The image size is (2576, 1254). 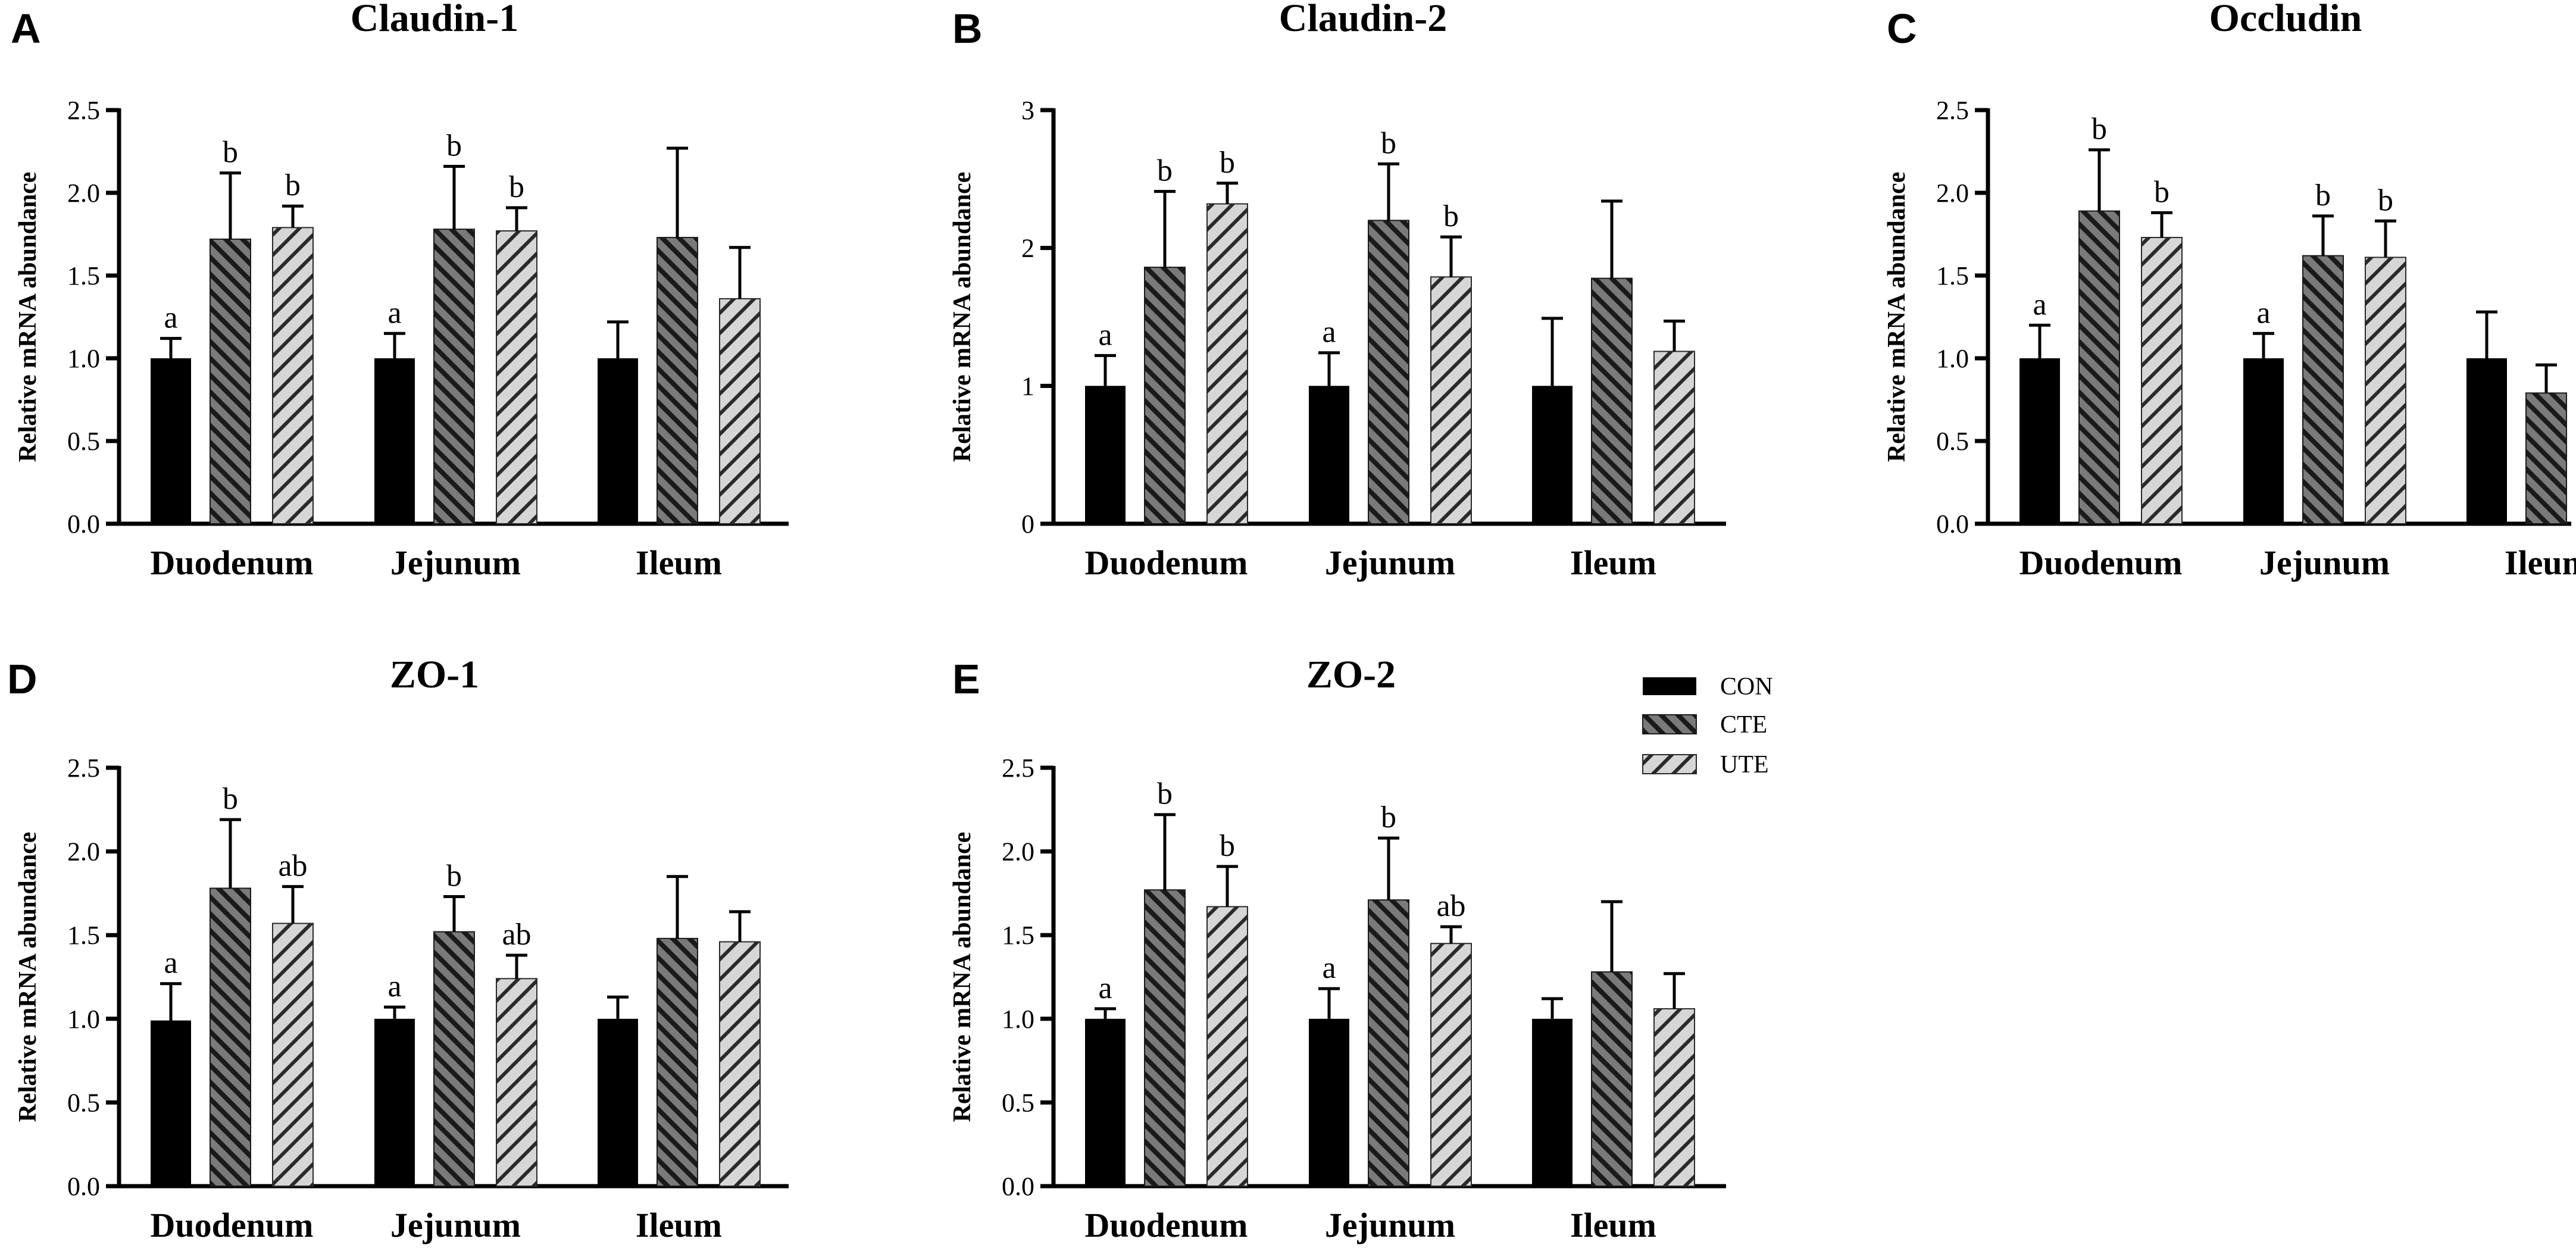 What do you see at coordinates (2385, 390) in the screenshot?
I see `bar-c-jejunum-ute` at bounding box center [2385, 390].